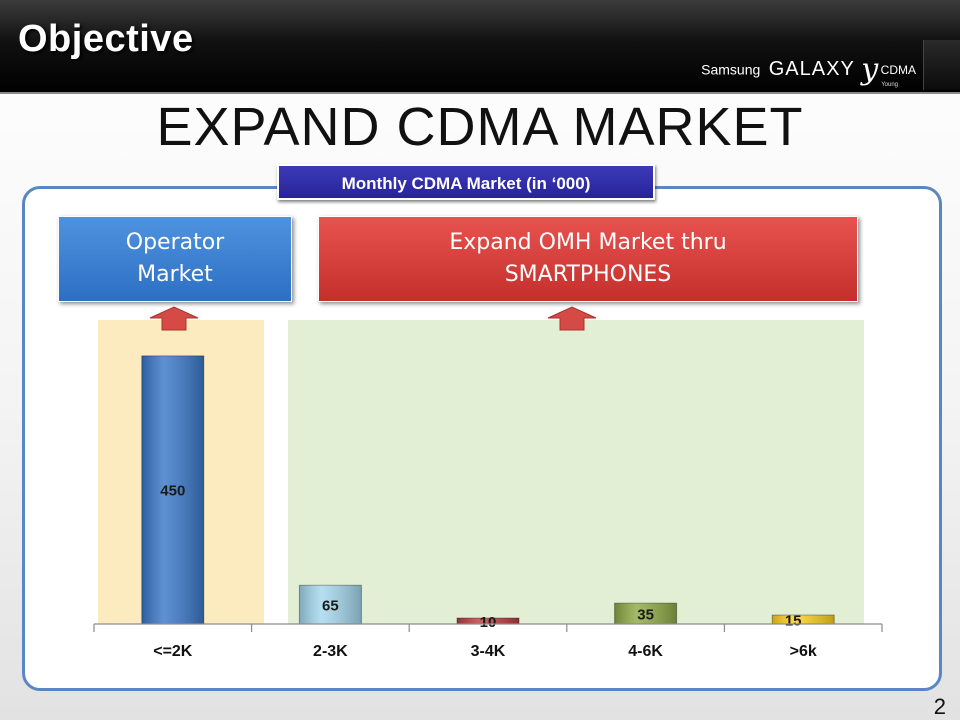 Image resolution: width=960 pixels, height=720 pixels. I want to click on data-label-3: 35, so click(645, 615).